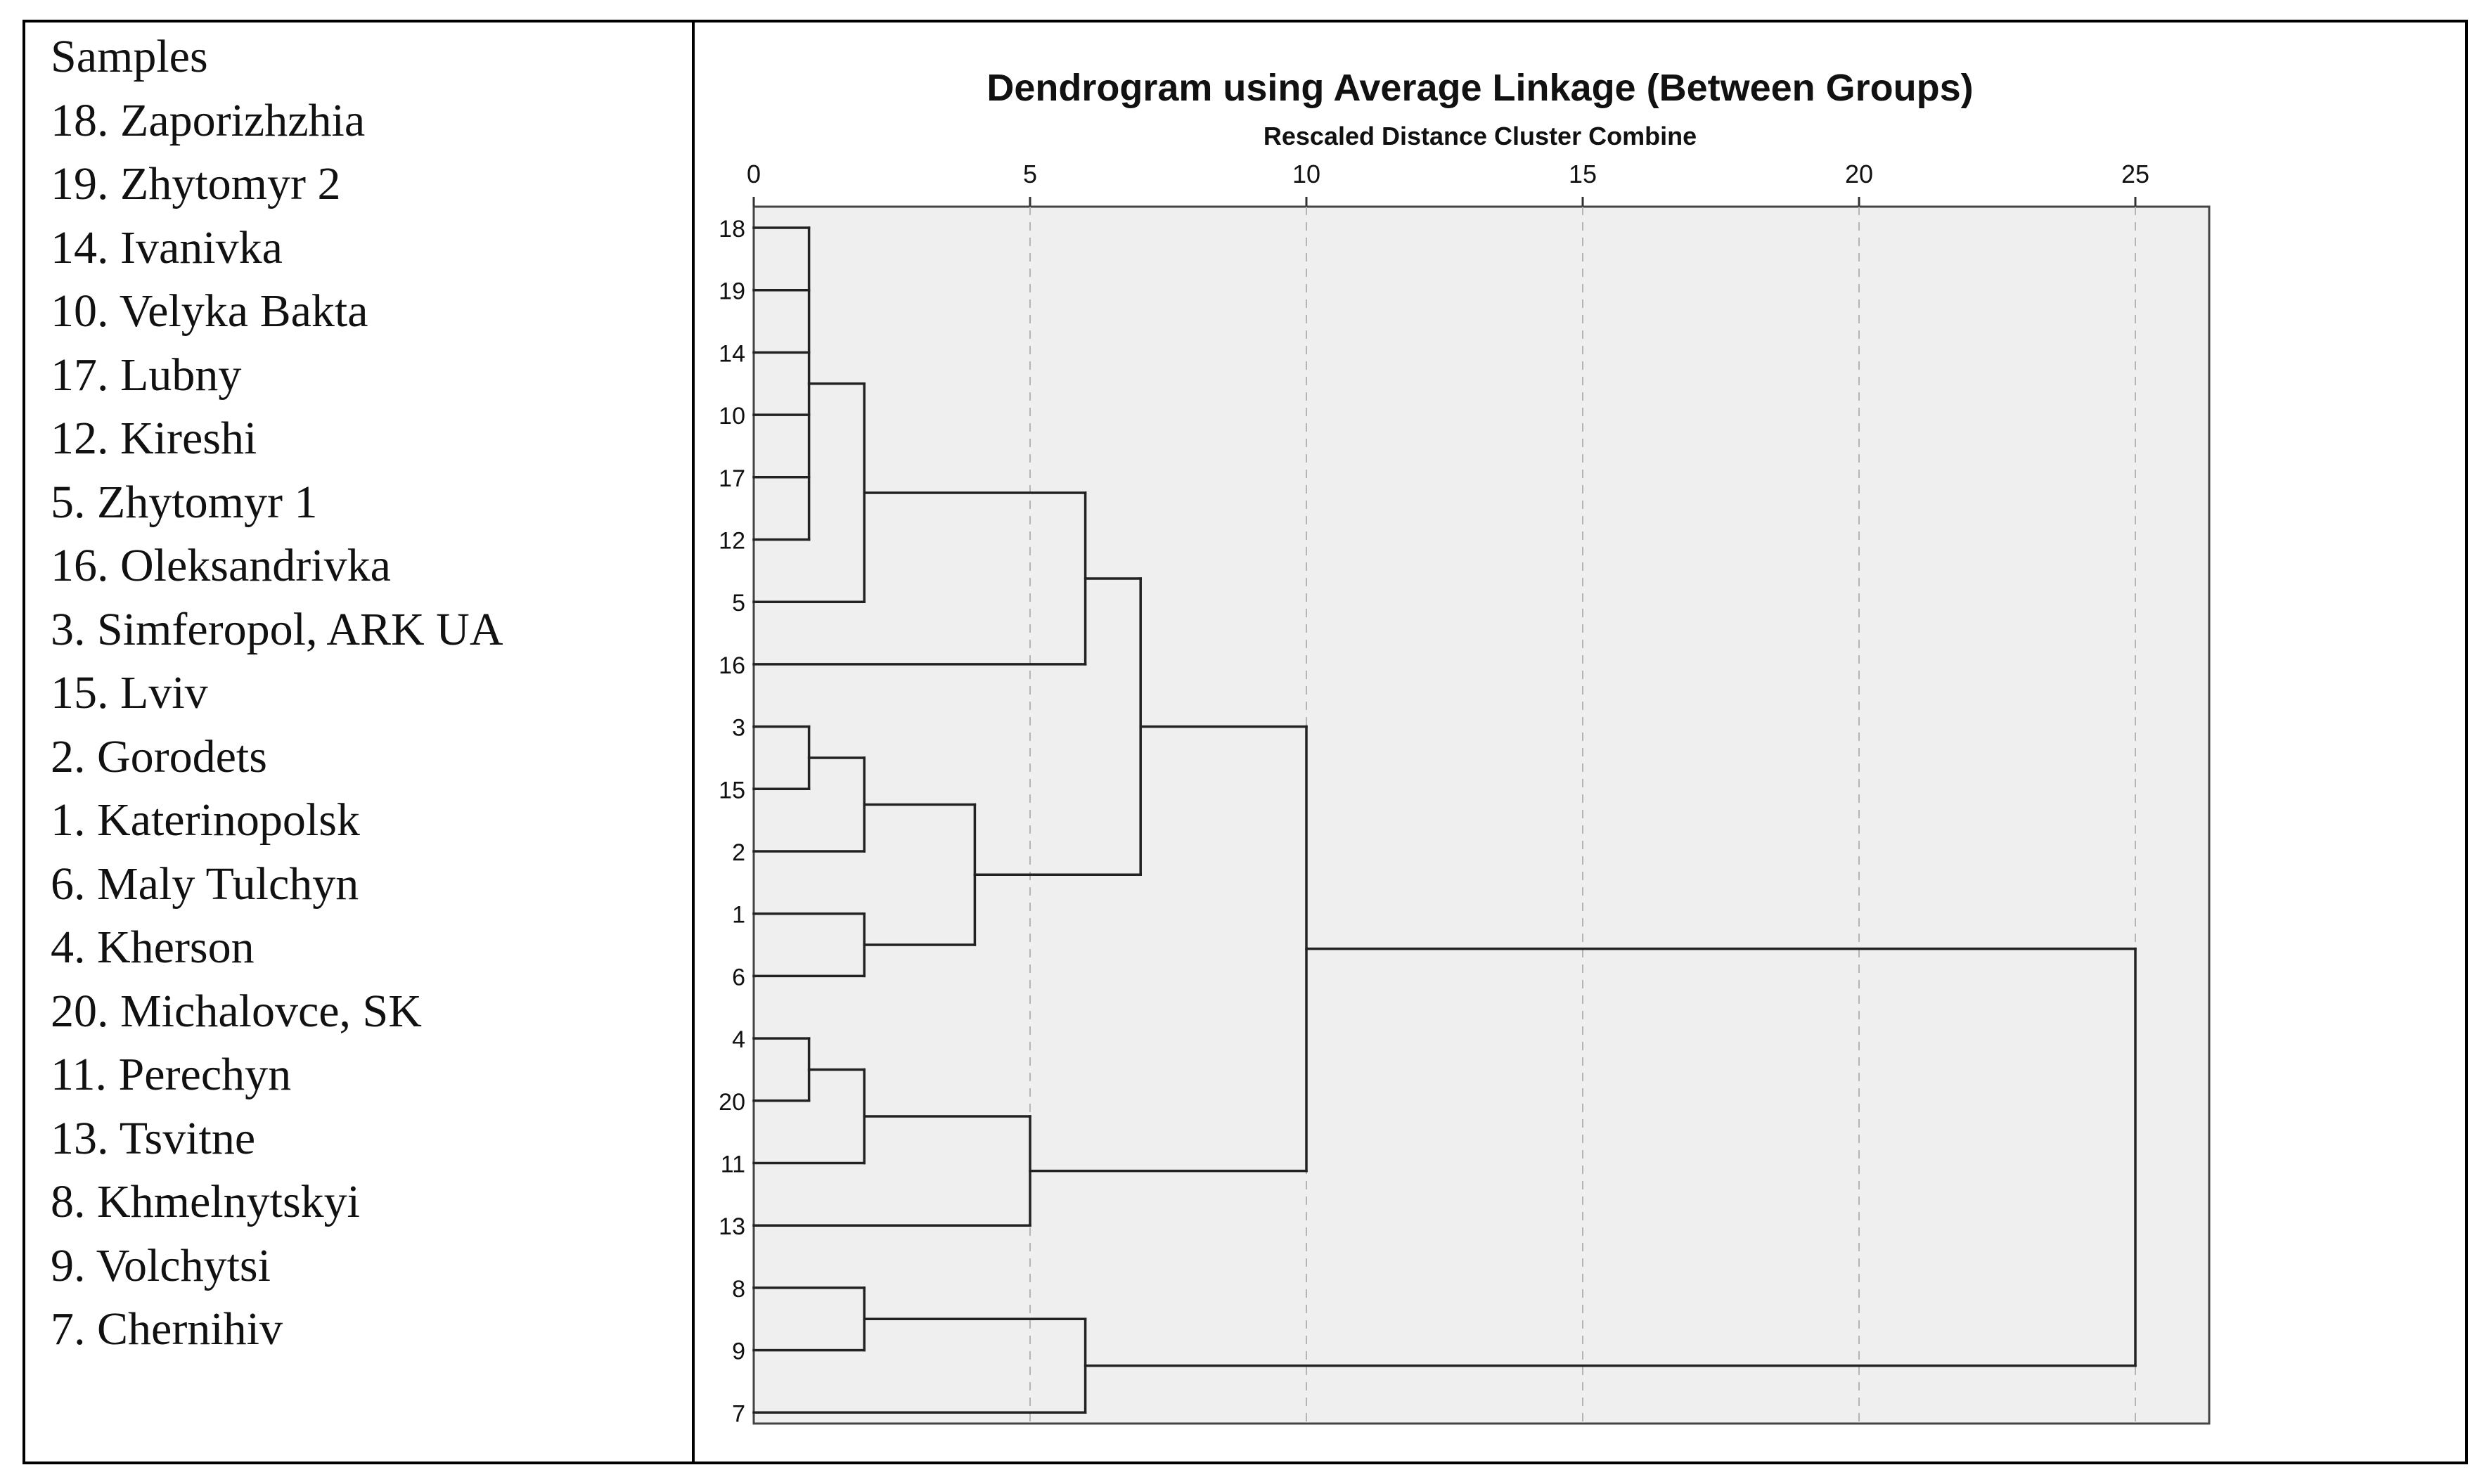 The image size is (2482, 1484). Describe the element at coordinates (206, 1201) in the screenshot. I see `sample-item: 8. Khmelnytskyi` at that location.